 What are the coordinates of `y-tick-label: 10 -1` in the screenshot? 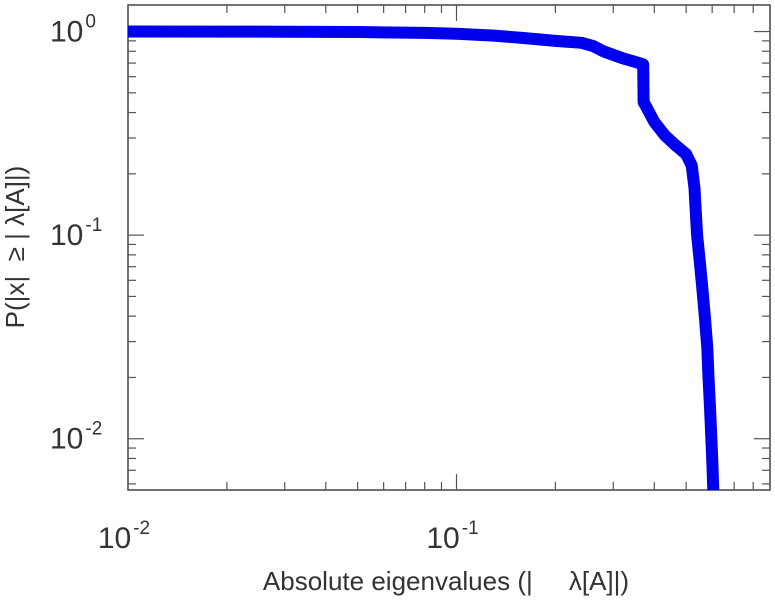 It's located at (76, 233).